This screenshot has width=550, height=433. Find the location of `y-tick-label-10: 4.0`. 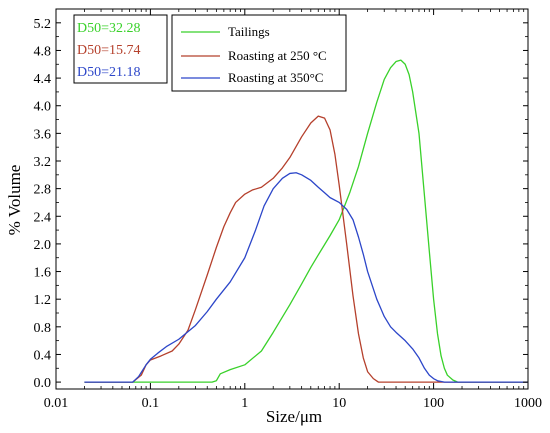

y-tick-label-10: 4.0 is located at coordinates (43, 107).